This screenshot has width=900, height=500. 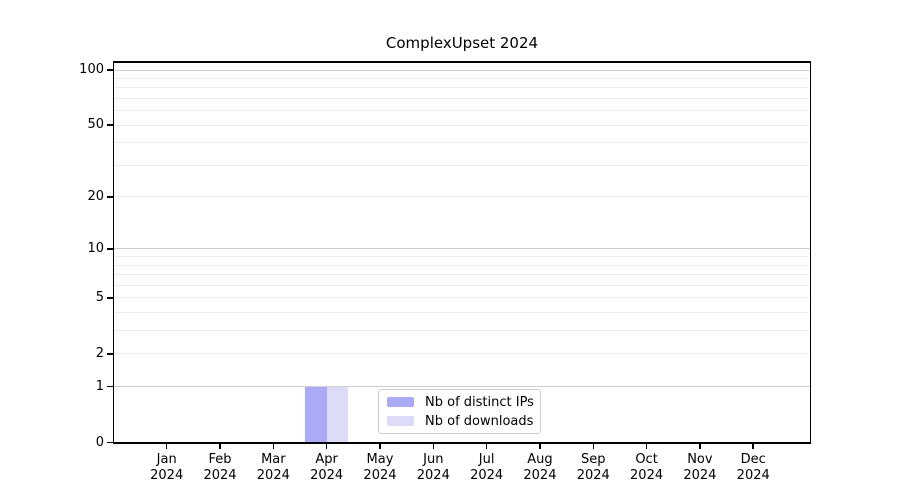 I want to click on x-tick-label: Nov 2024, so click(x=700, y=467).